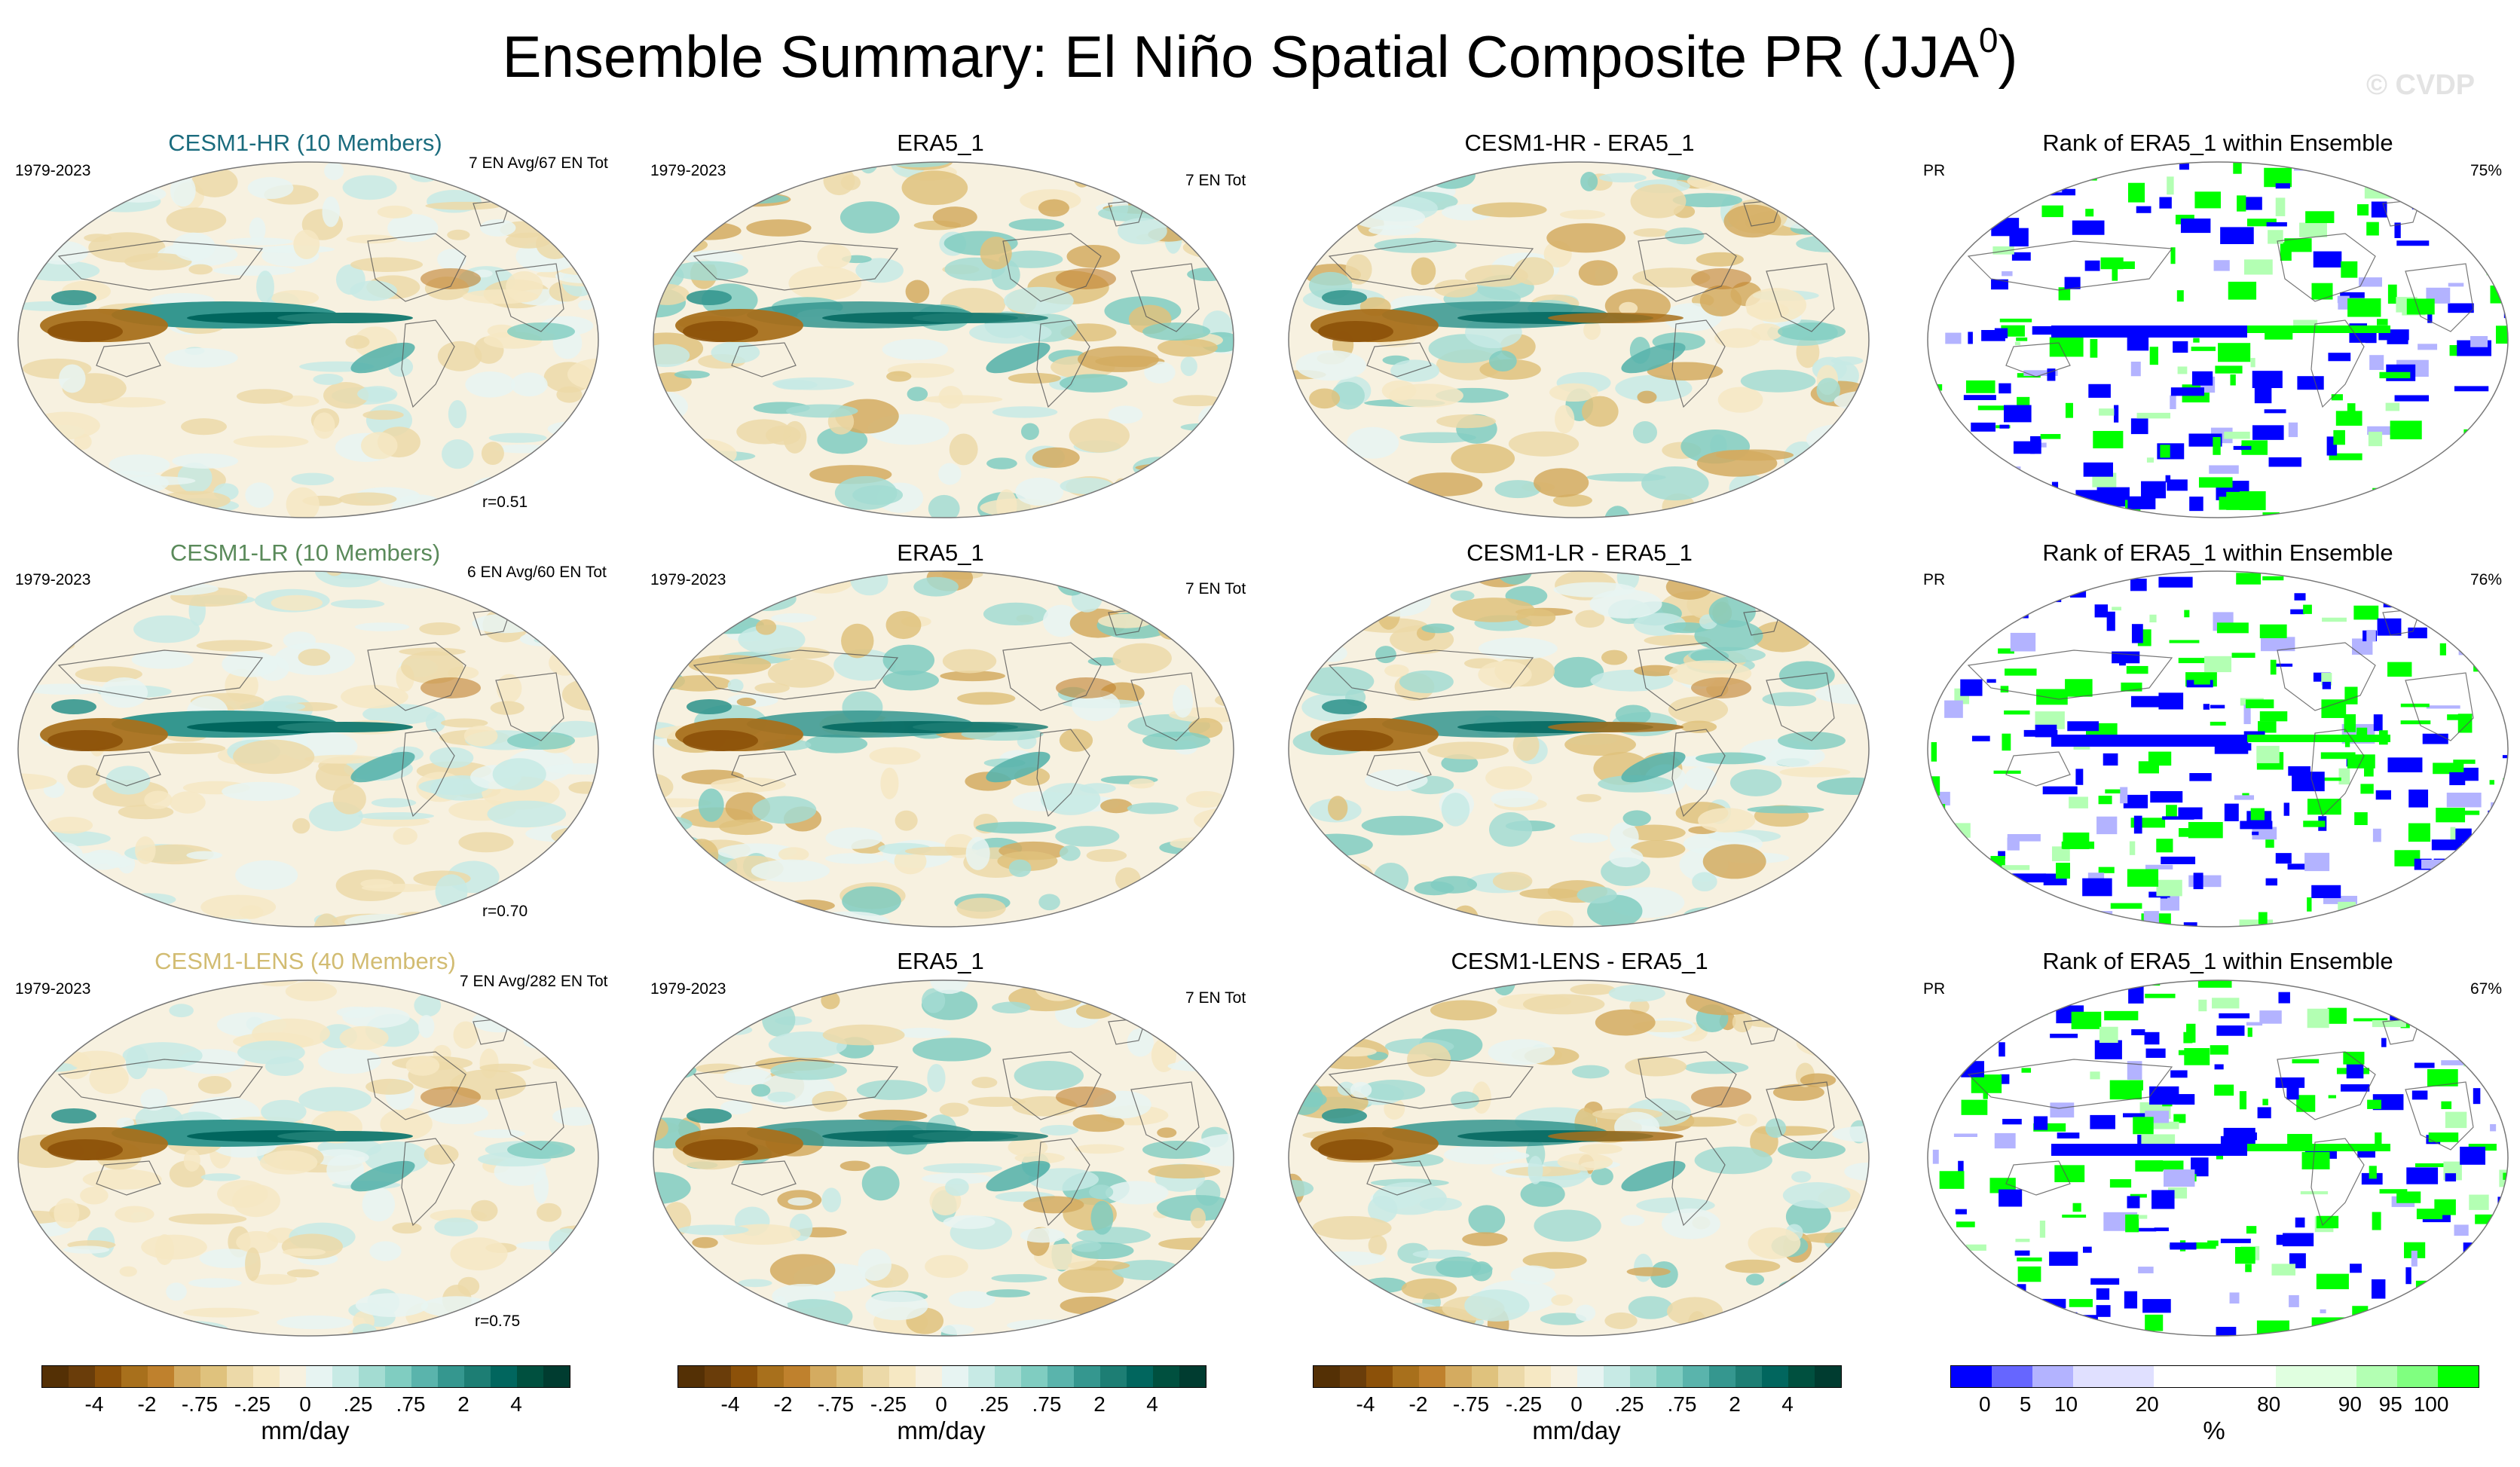 Image resolution: width=2520 pixels, height=1467 pixels. Describe the element at coordinates (1579, 961) in the screenshot. I see `difference-title: CESM1-LENS - ERA5_1` at that location.